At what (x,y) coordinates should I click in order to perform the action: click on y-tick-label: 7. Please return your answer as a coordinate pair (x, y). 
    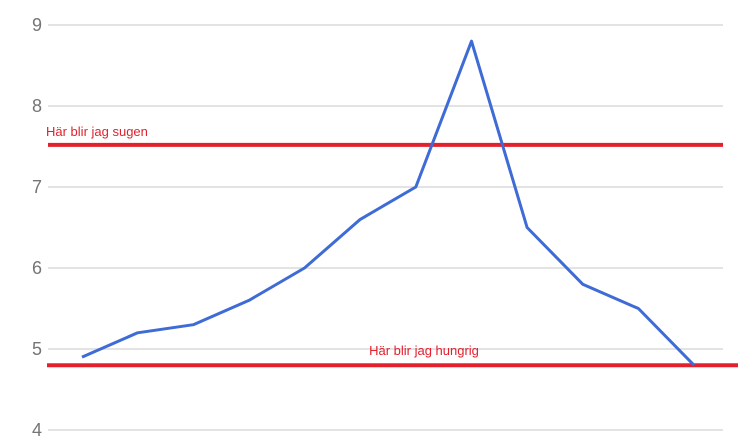
    Looking at the image, I should click on (37, 187).